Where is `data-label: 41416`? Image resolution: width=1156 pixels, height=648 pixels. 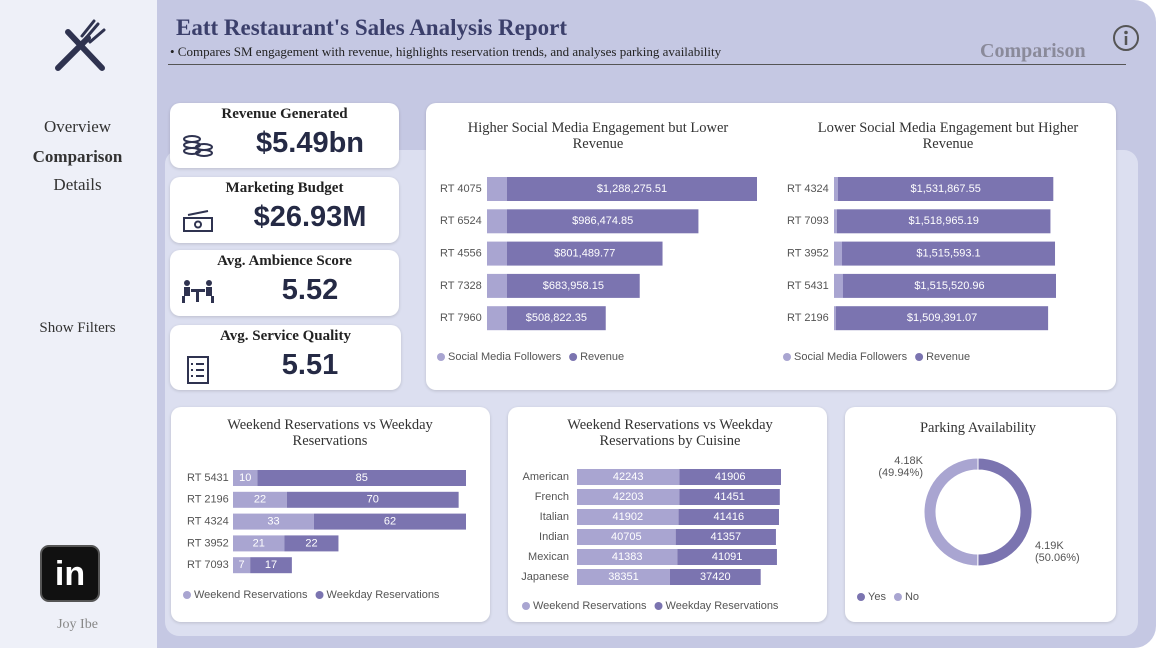 data-label: 41416 is located at coordinates (728, 517).